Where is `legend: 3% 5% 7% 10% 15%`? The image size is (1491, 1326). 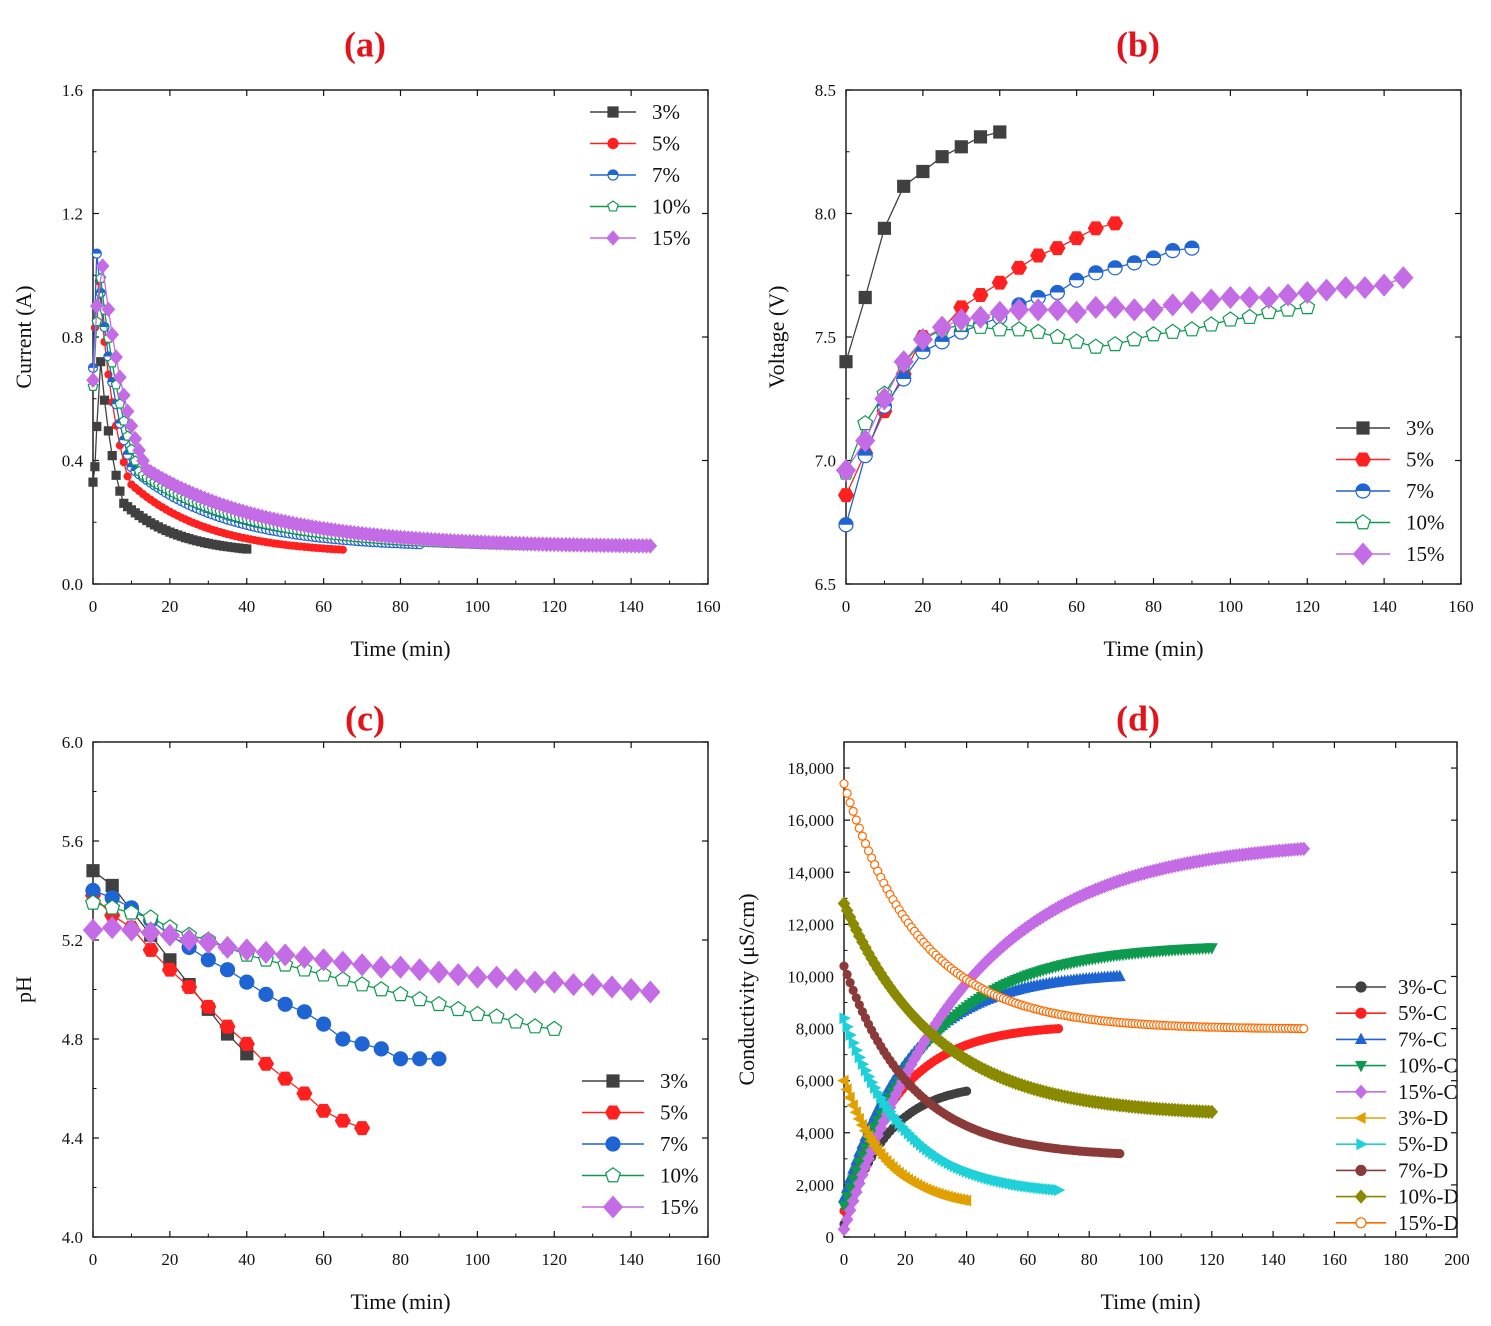
legend: 3% 5% 7% 10% 15% is located at coordinates (1390, 491).